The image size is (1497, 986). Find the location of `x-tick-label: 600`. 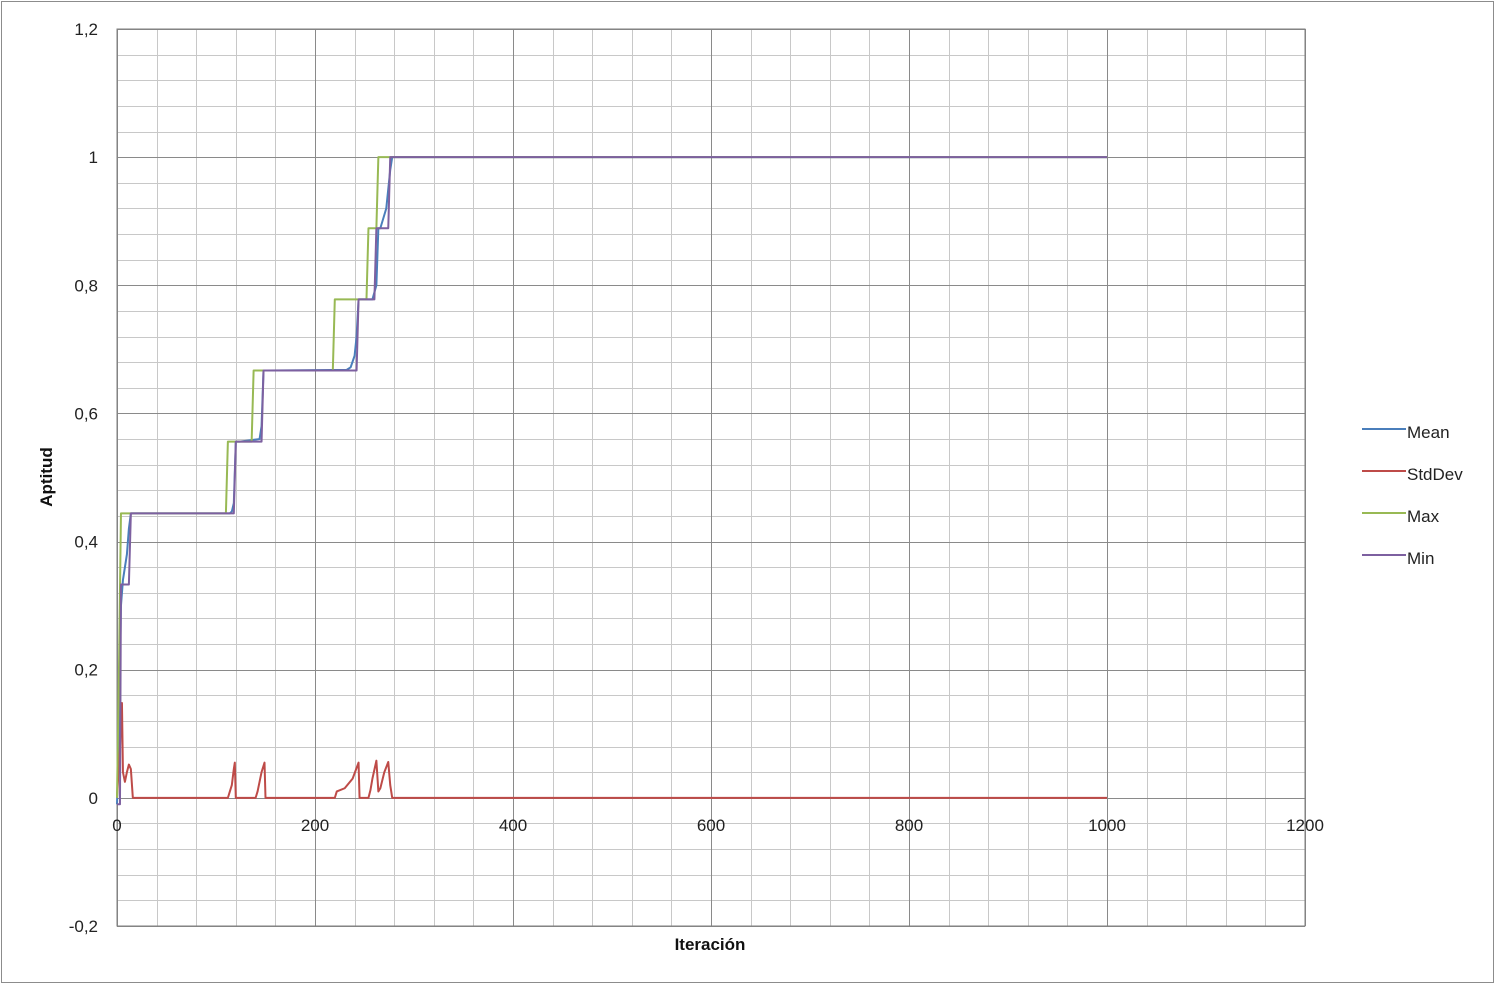

x-tick-label: 600 is located at coordinates (711, 825).